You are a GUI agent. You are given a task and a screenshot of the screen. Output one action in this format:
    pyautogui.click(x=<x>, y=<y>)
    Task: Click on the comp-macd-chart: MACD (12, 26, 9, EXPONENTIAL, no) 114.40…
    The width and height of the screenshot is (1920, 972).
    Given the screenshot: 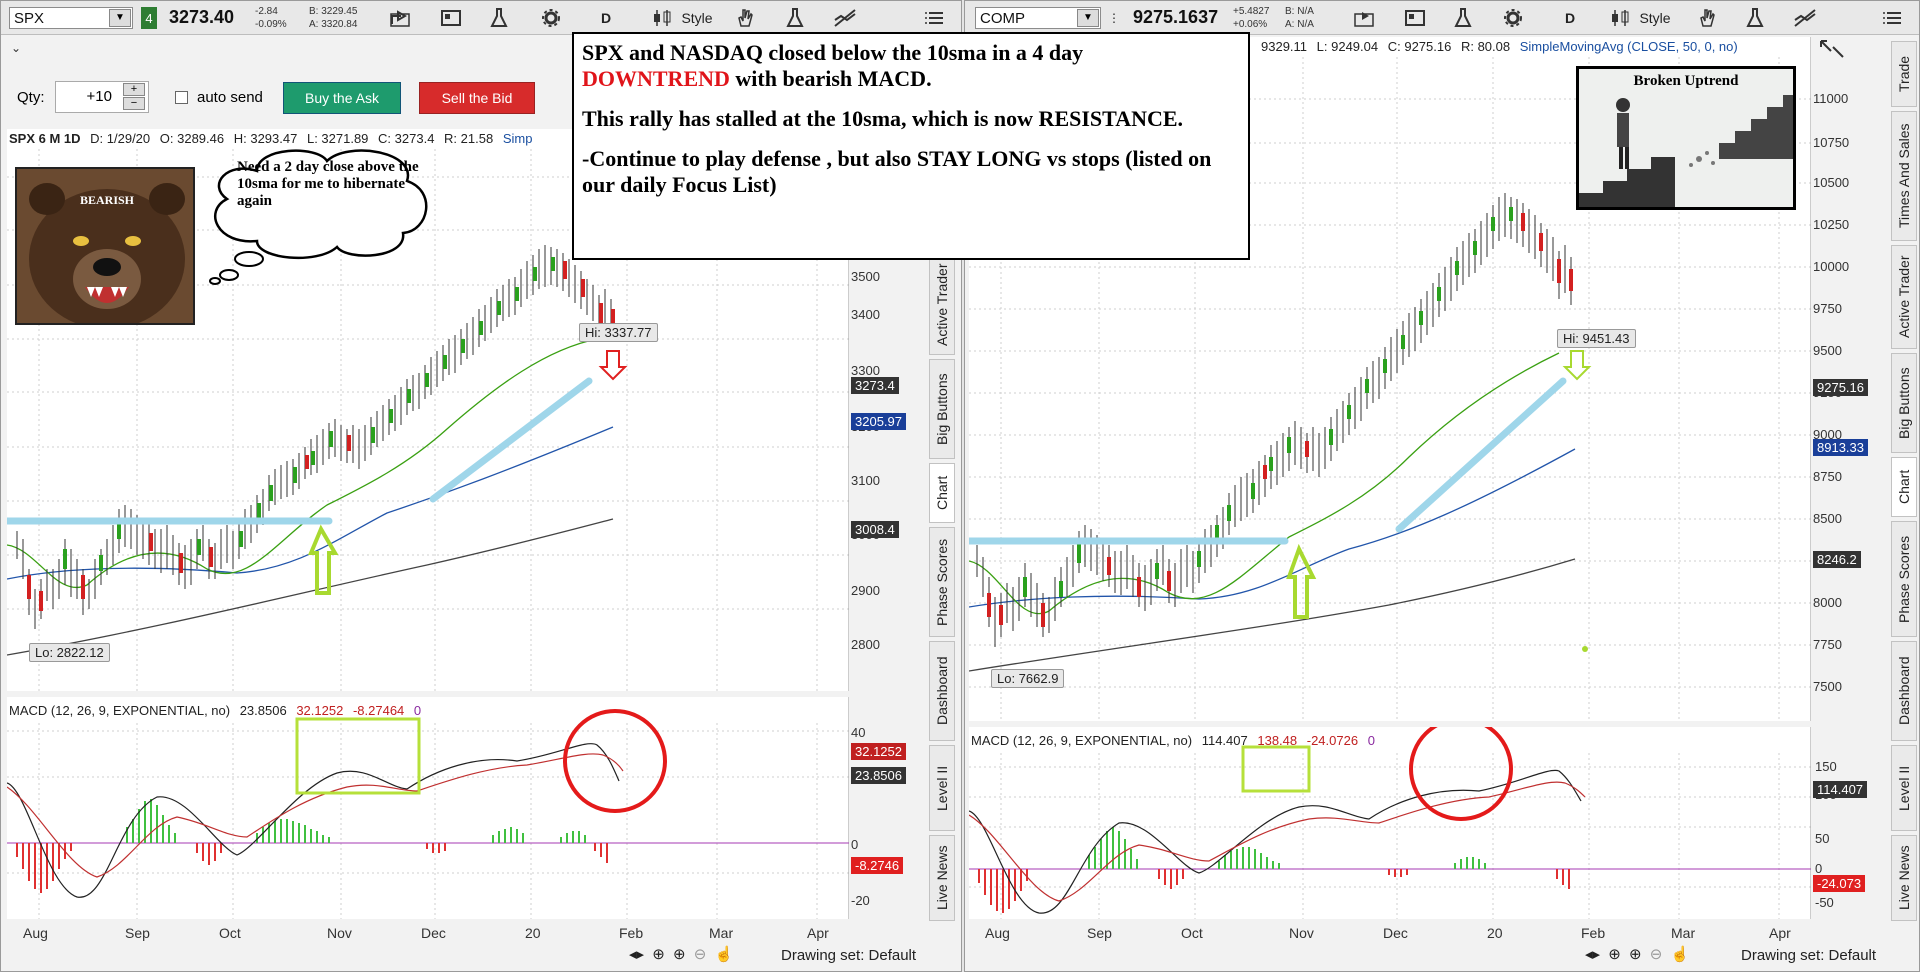 What is the action you would take?
    pyautogui.click(x=1390, y=823)
    